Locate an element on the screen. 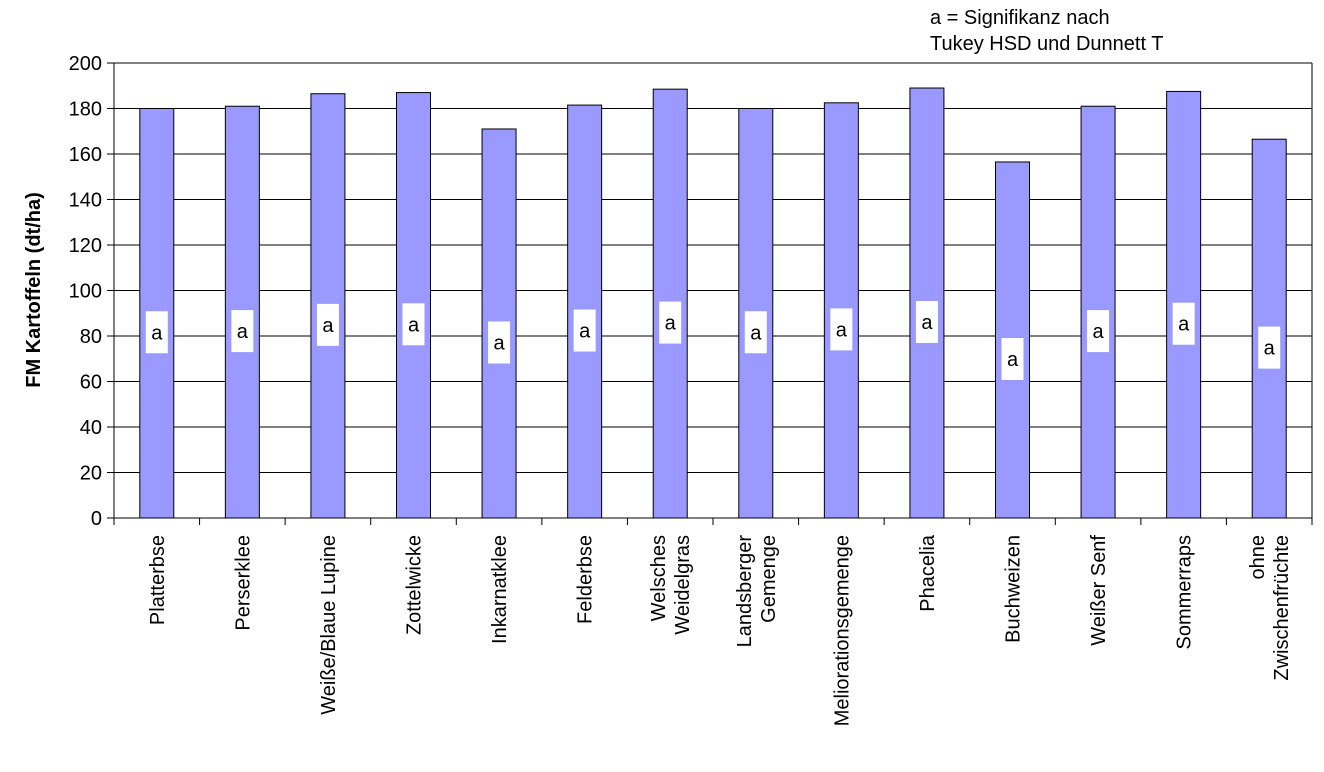  x-tick-label: Phacelia is located at coordinates (928, 573).